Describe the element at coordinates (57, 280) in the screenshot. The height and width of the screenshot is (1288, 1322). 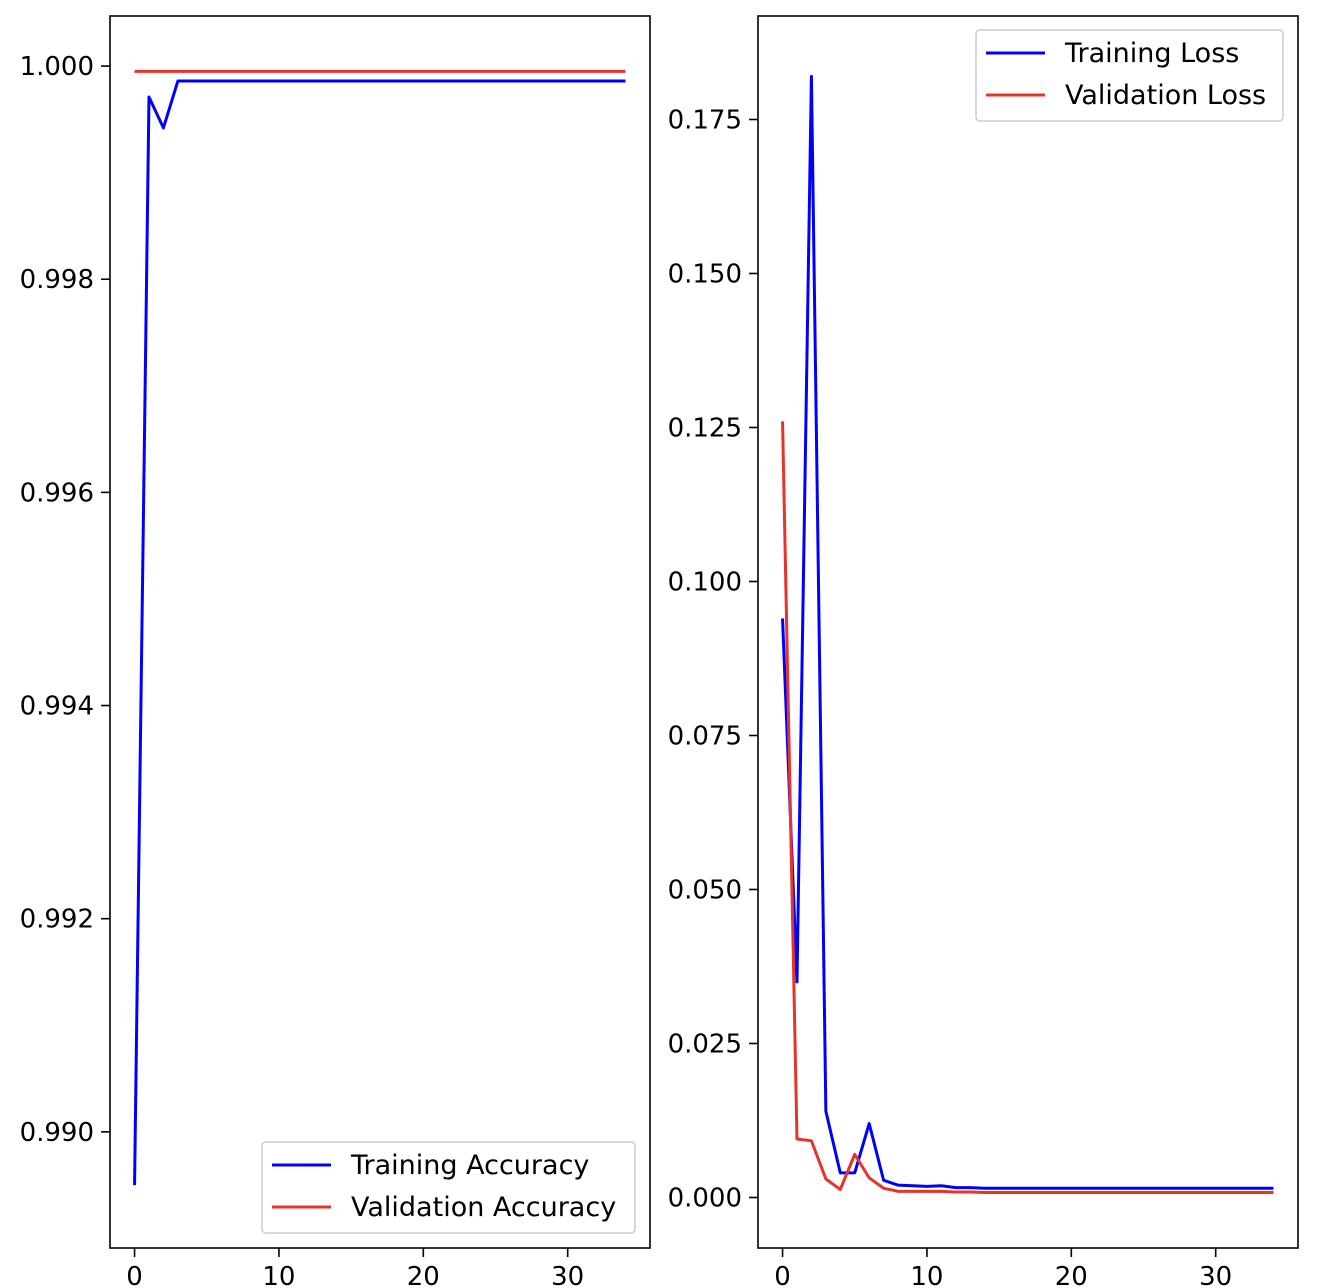
I see `y-tick-label: 0.998` at that location.